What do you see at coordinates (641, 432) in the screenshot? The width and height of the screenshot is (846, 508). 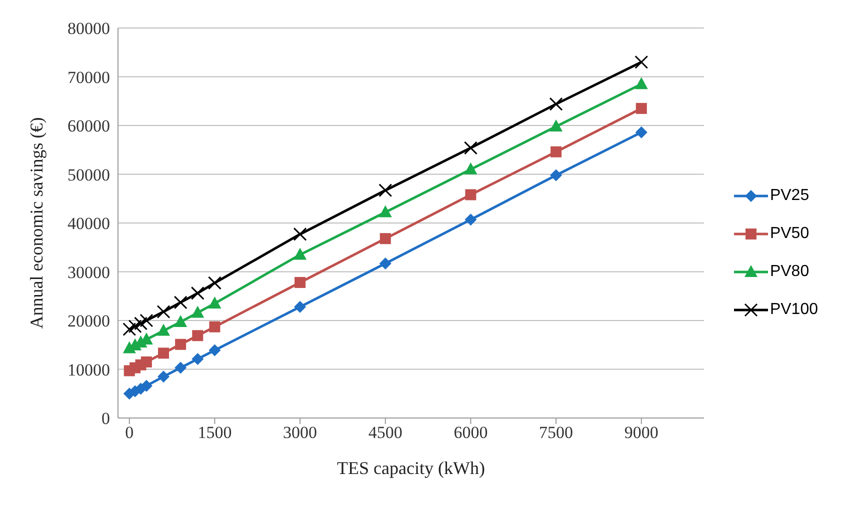 I see `x-tick-label: 9000` at bounding box center [641, 432].